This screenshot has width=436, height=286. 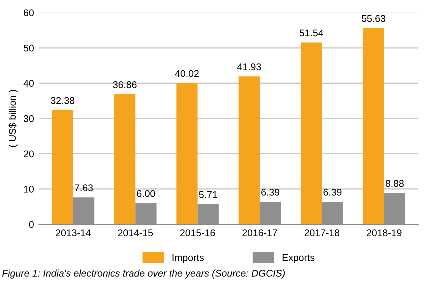 What do you see at coordinates (298, 259) in the screenshot?
I see `legend-label: Exports` at bounding box center [298, 259].